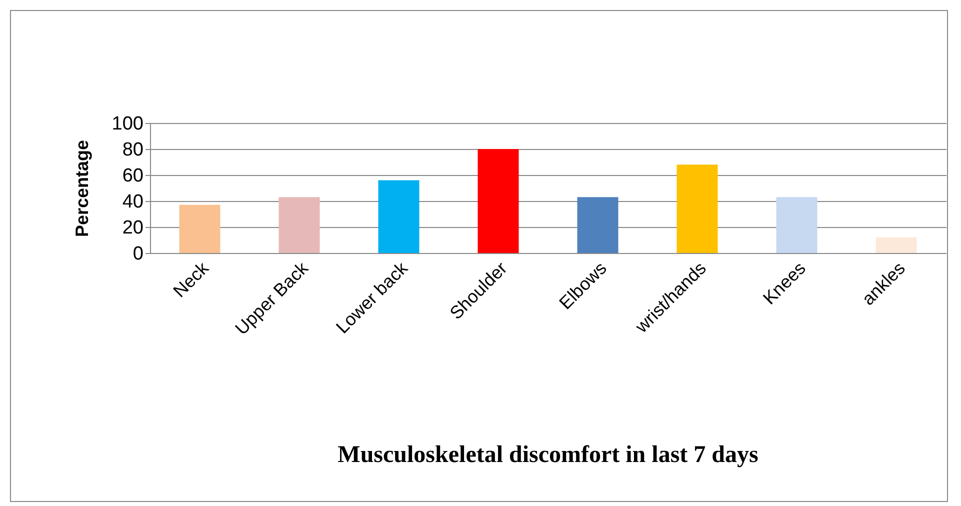  What do you see at coordinates (128, 124) in the screenshot?
I see `y-tick-label: 100` at bounding box center [128, 124].